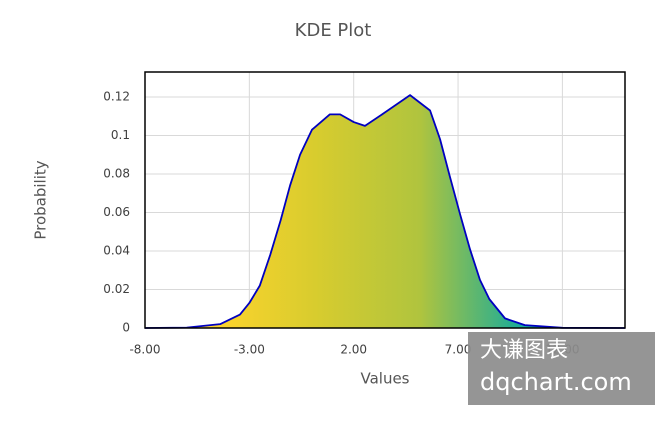 Image resolution: width=667 pixels, height=421 pixels. I want to click on y-tick-label: 0.08, so click(116, 174).